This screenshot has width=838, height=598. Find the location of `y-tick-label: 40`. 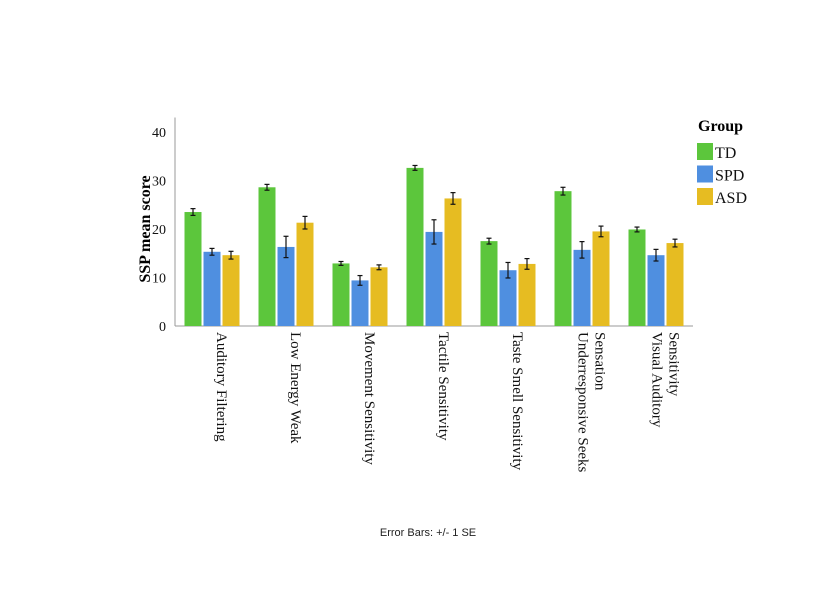

y-tick-label: 40 is located at coordinates (159, 133).